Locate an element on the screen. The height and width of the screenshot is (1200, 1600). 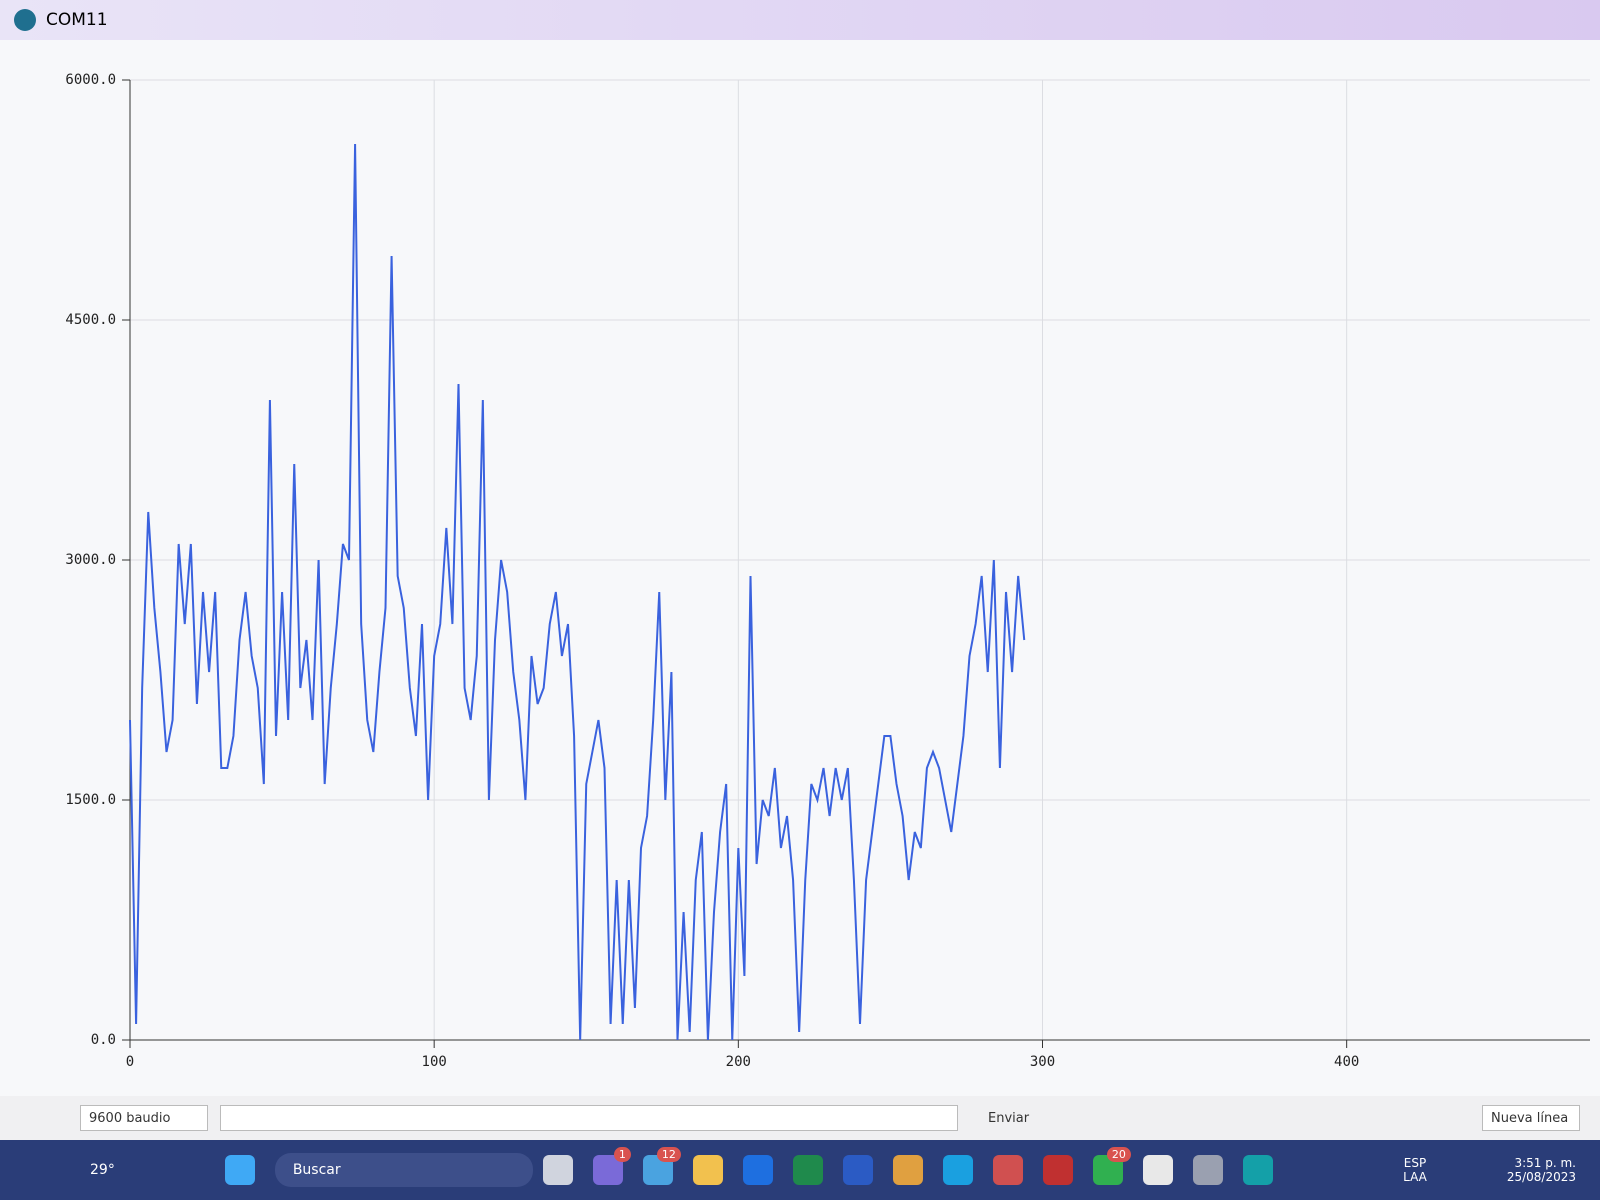
control-bar: 9600 baudio Enviar Nueva línea is located at coordinates (800, 1118).